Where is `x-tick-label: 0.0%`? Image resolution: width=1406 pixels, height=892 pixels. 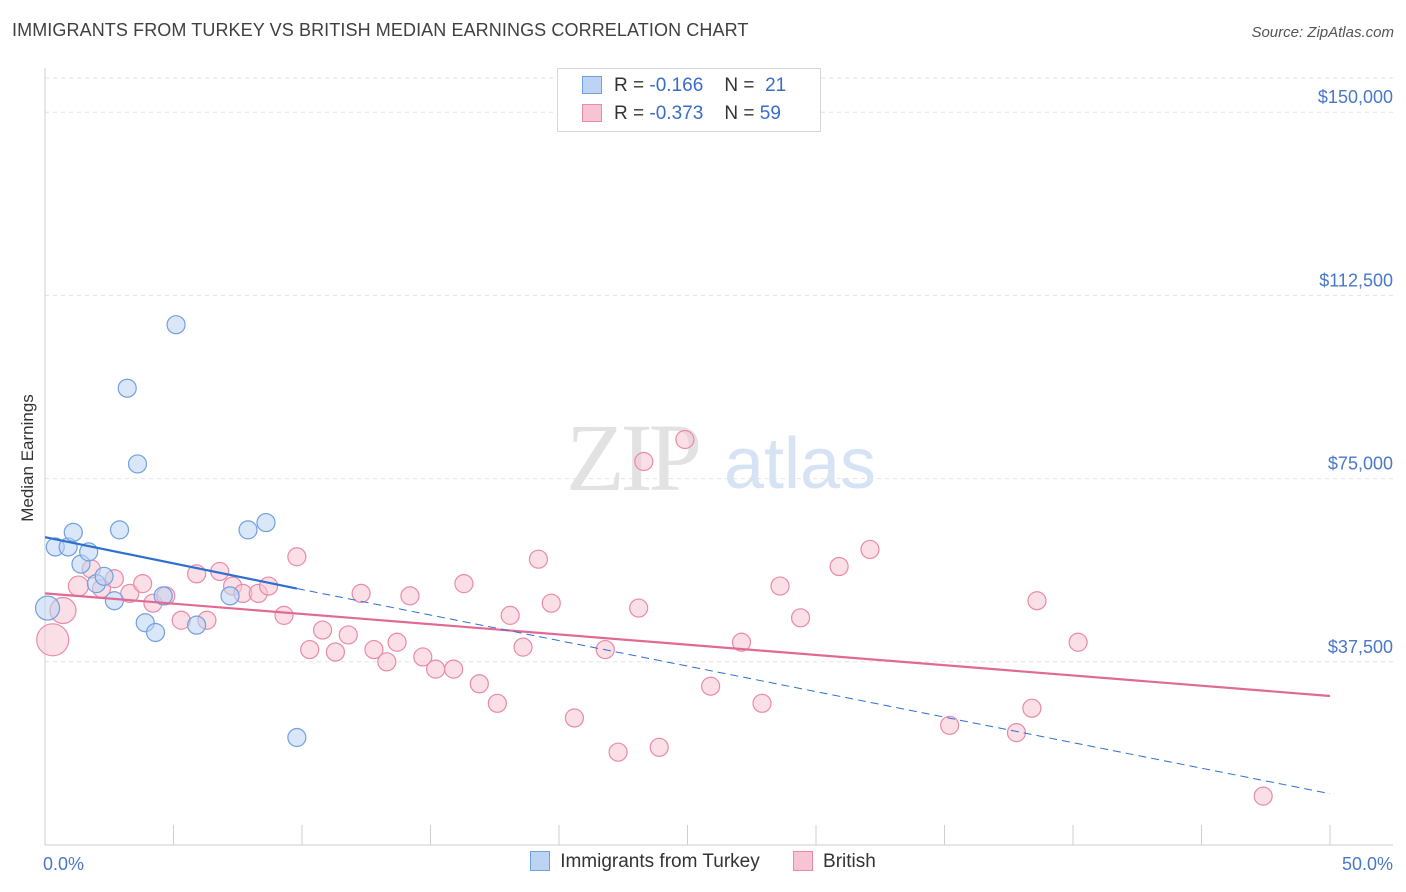 x-tick-label: 0.0% is located at coordinates (63, 864).